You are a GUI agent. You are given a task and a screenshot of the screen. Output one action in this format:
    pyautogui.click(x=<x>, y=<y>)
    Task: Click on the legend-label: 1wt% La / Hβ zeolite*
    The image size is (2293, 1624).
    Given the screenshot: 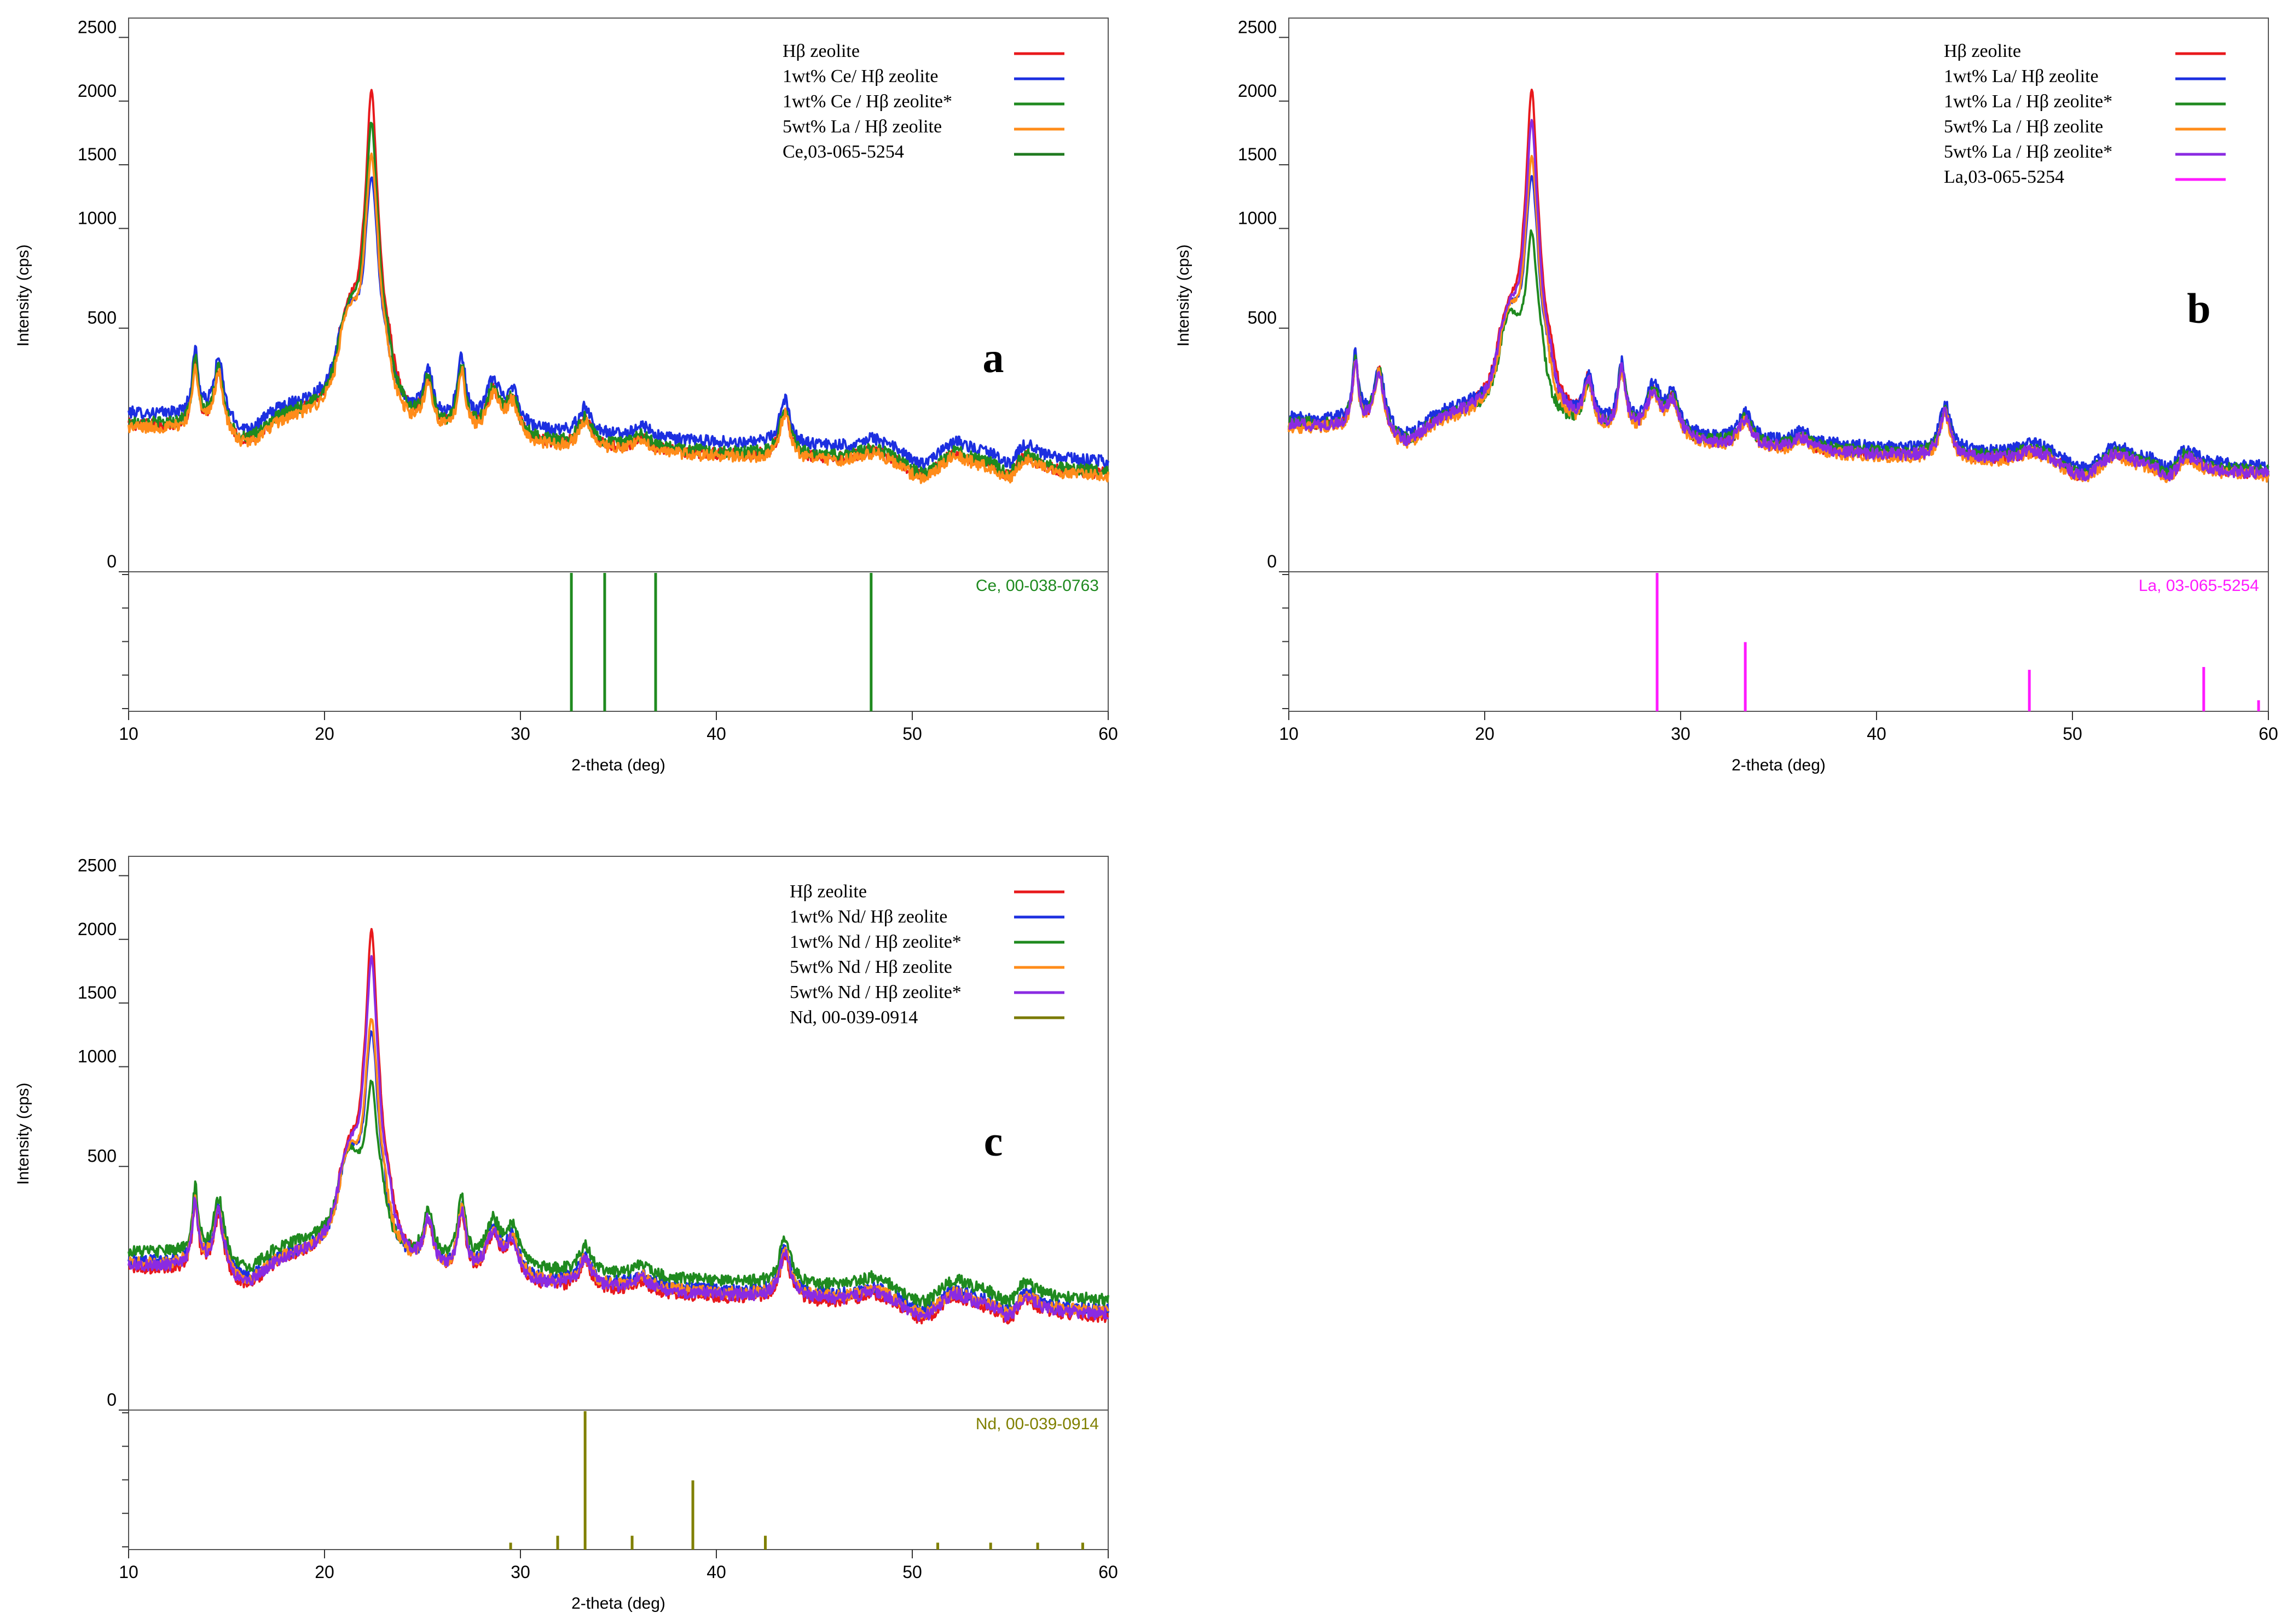 What is the action you would take?
    pyautogui.click(x=2028, y=101)
    